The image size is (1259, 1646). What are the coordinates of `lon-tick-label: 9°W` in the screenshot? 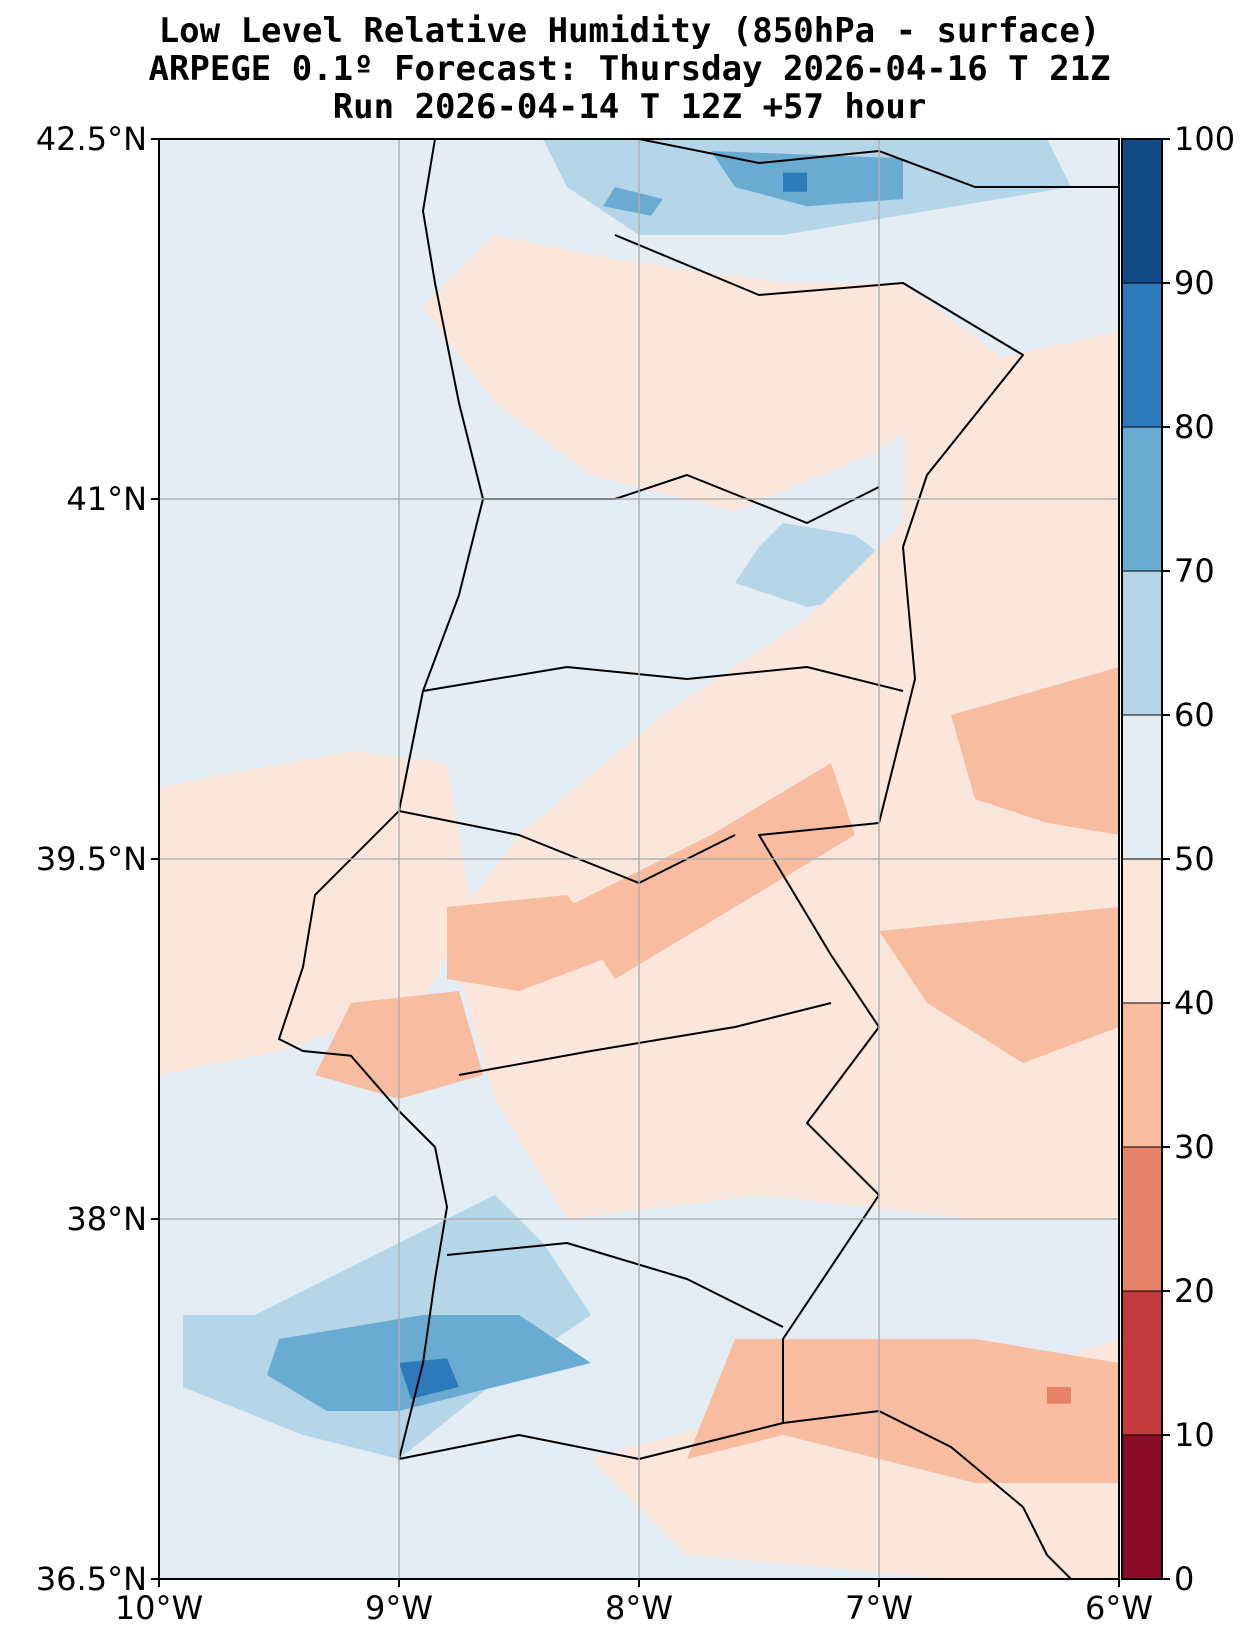 It's located at (399, 1608).